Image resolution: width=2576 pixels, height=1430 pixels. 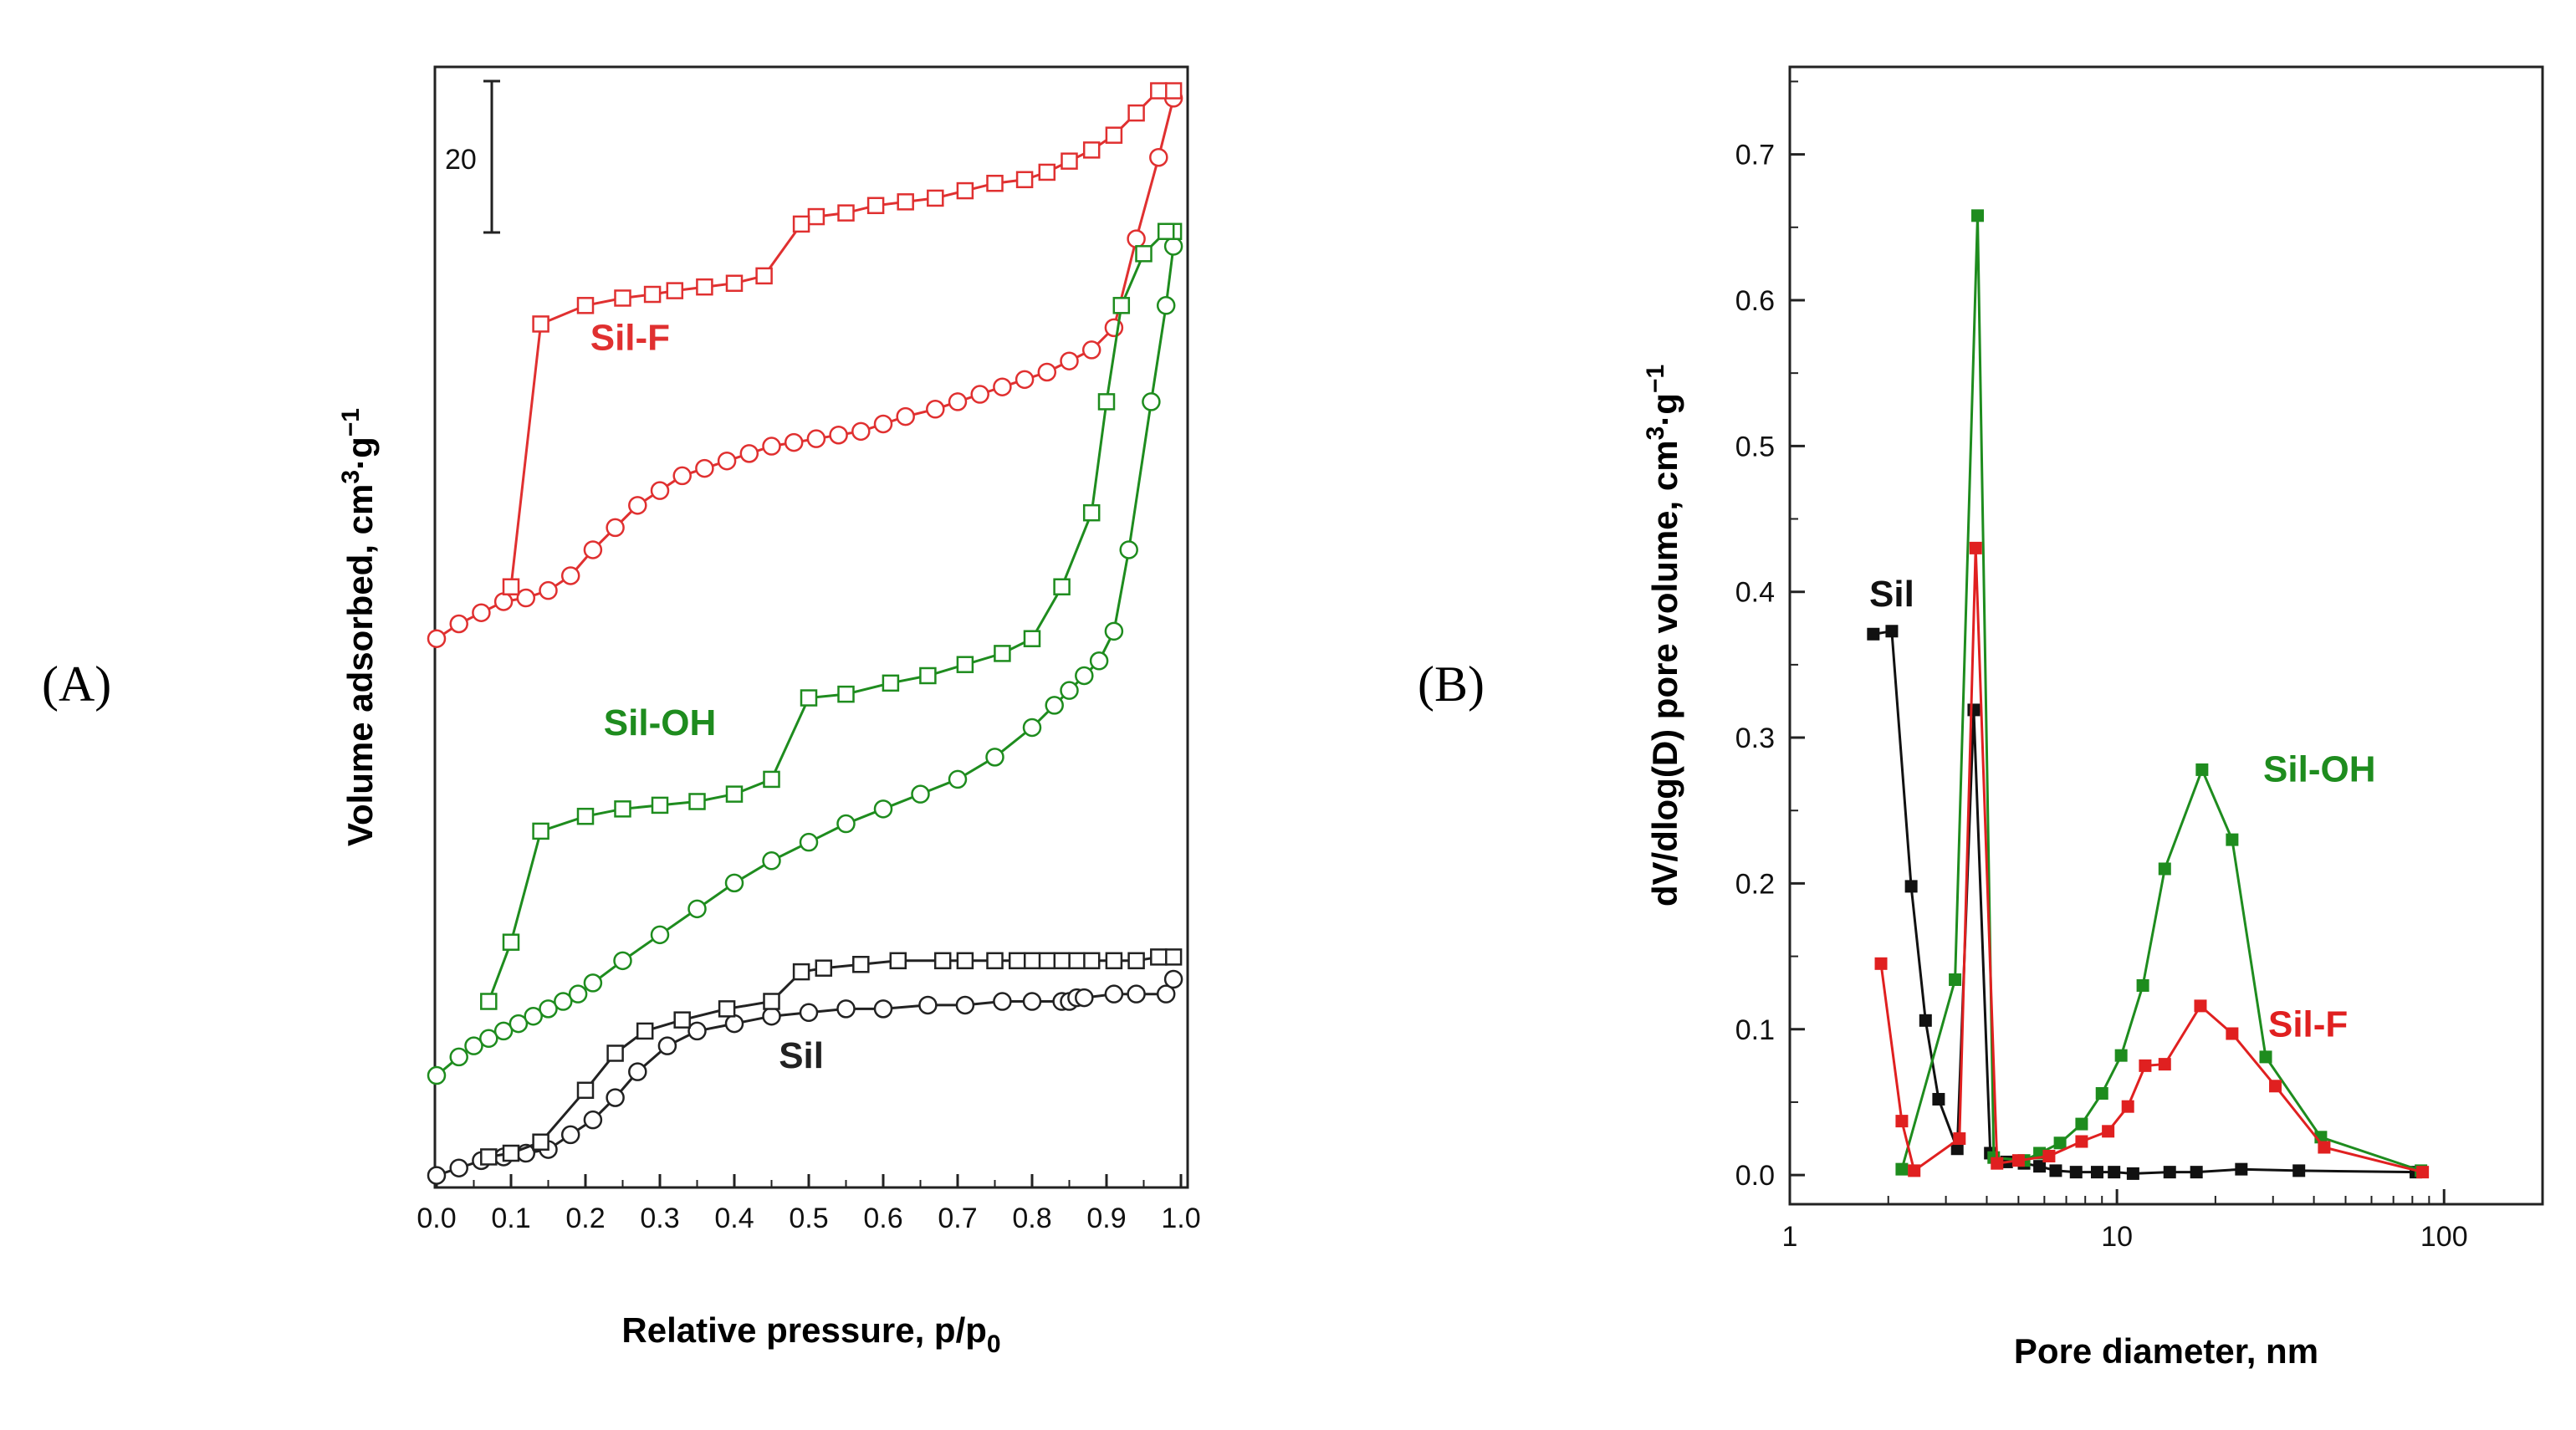 What do you see at coordinates (805, 365) in the screenshot?
I see `series-sil-f: Sil-F` at bounding box center [805, 365].